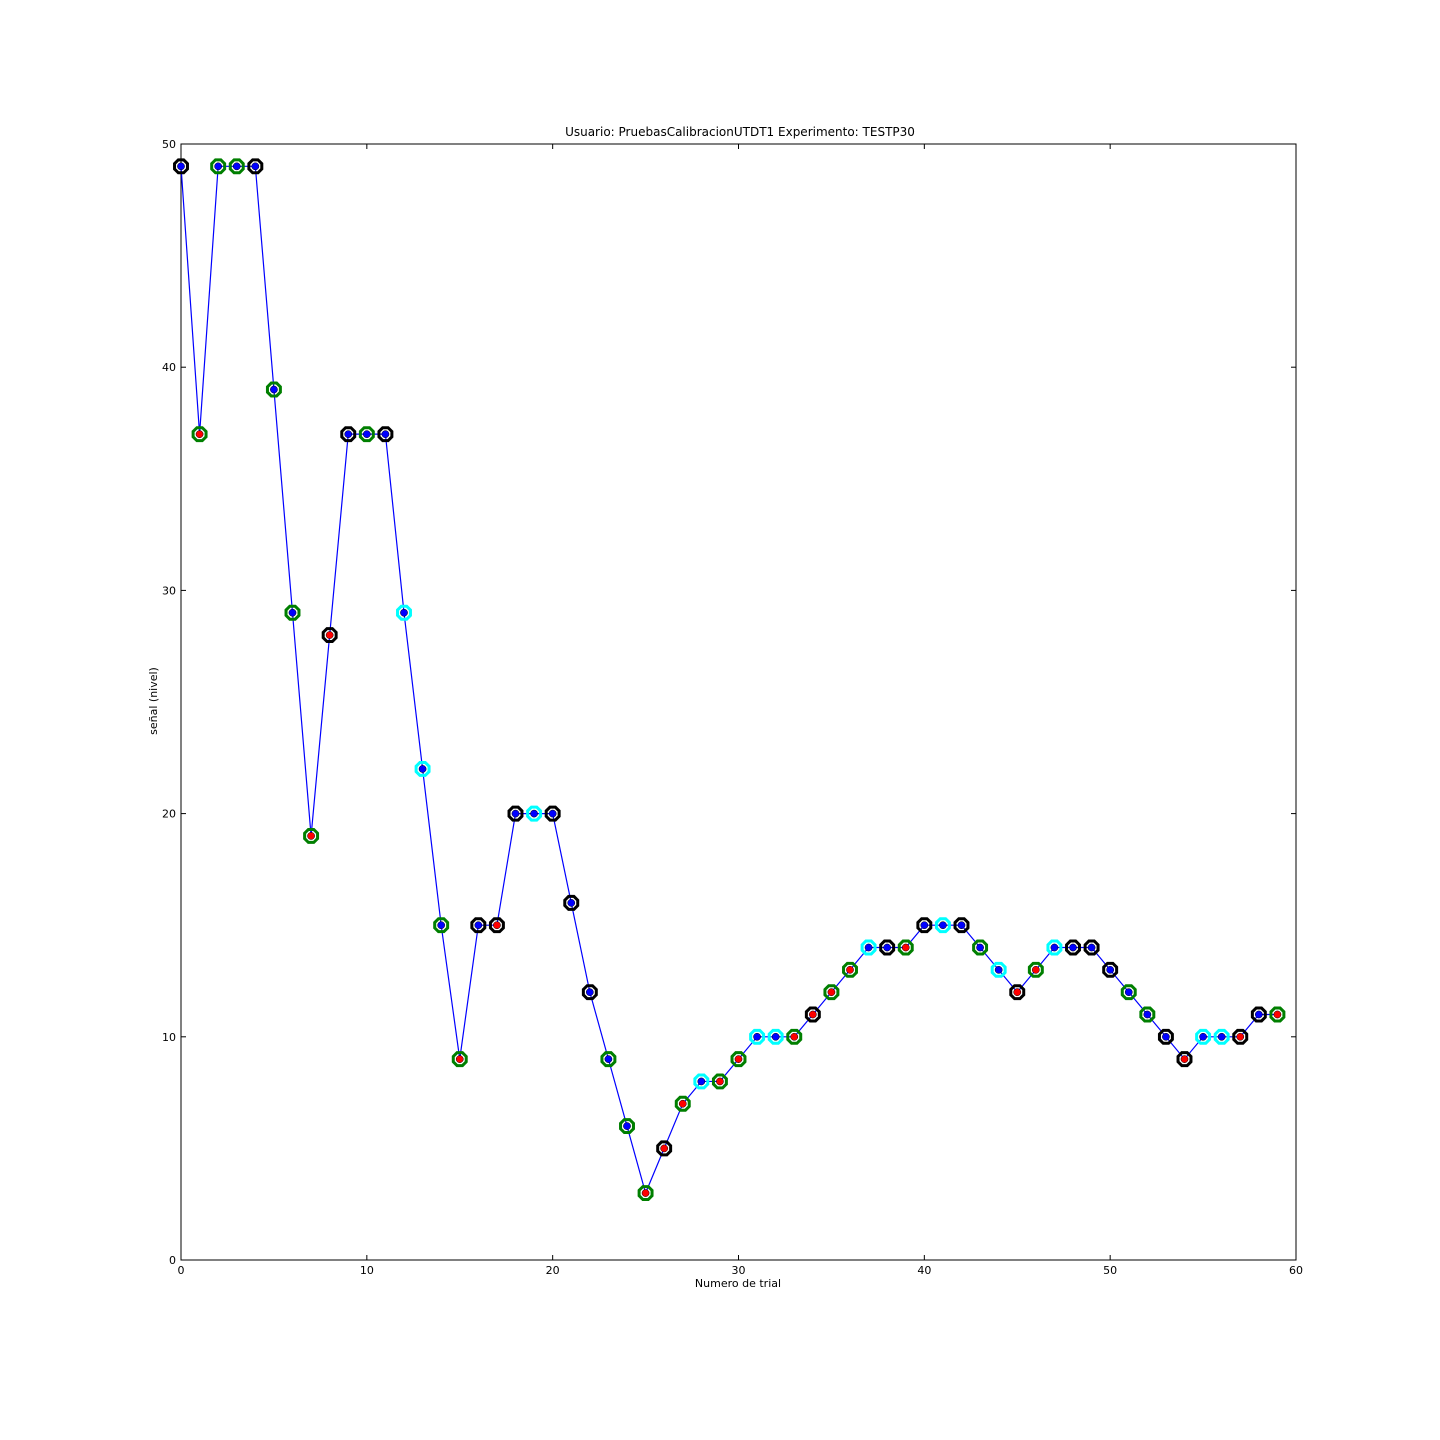  I want to click on x-tick-label: 60, so click(1296, 1270).